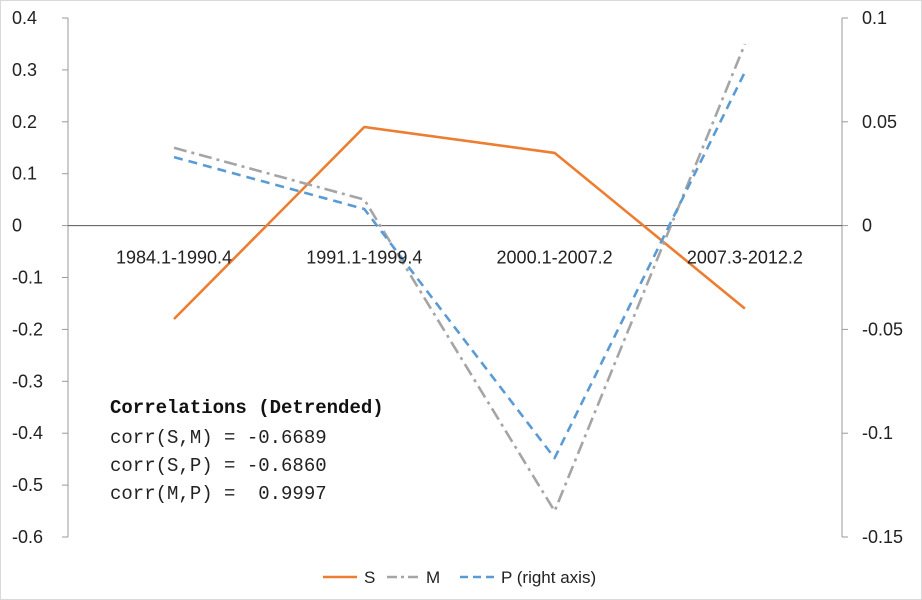 The image size is (922, 600). Describe the element at coordinates (27, 433) in the screenshot. I see `left-axis-tick-label: -0.4` at that location.